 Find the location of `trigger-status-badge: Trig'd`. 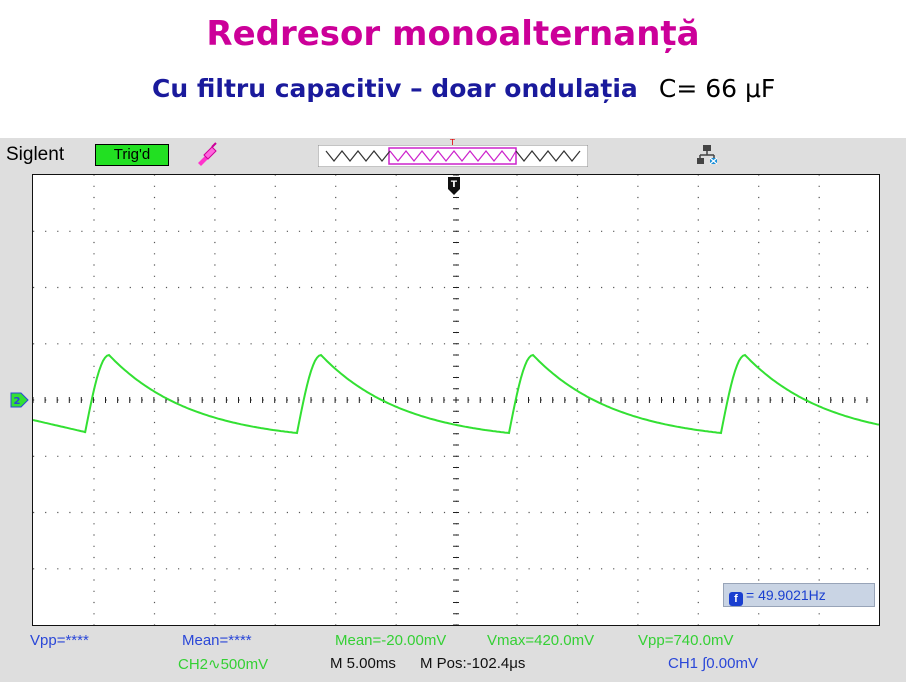

trigger-status-badge: Trig'd is located at coordinates (132, 155).